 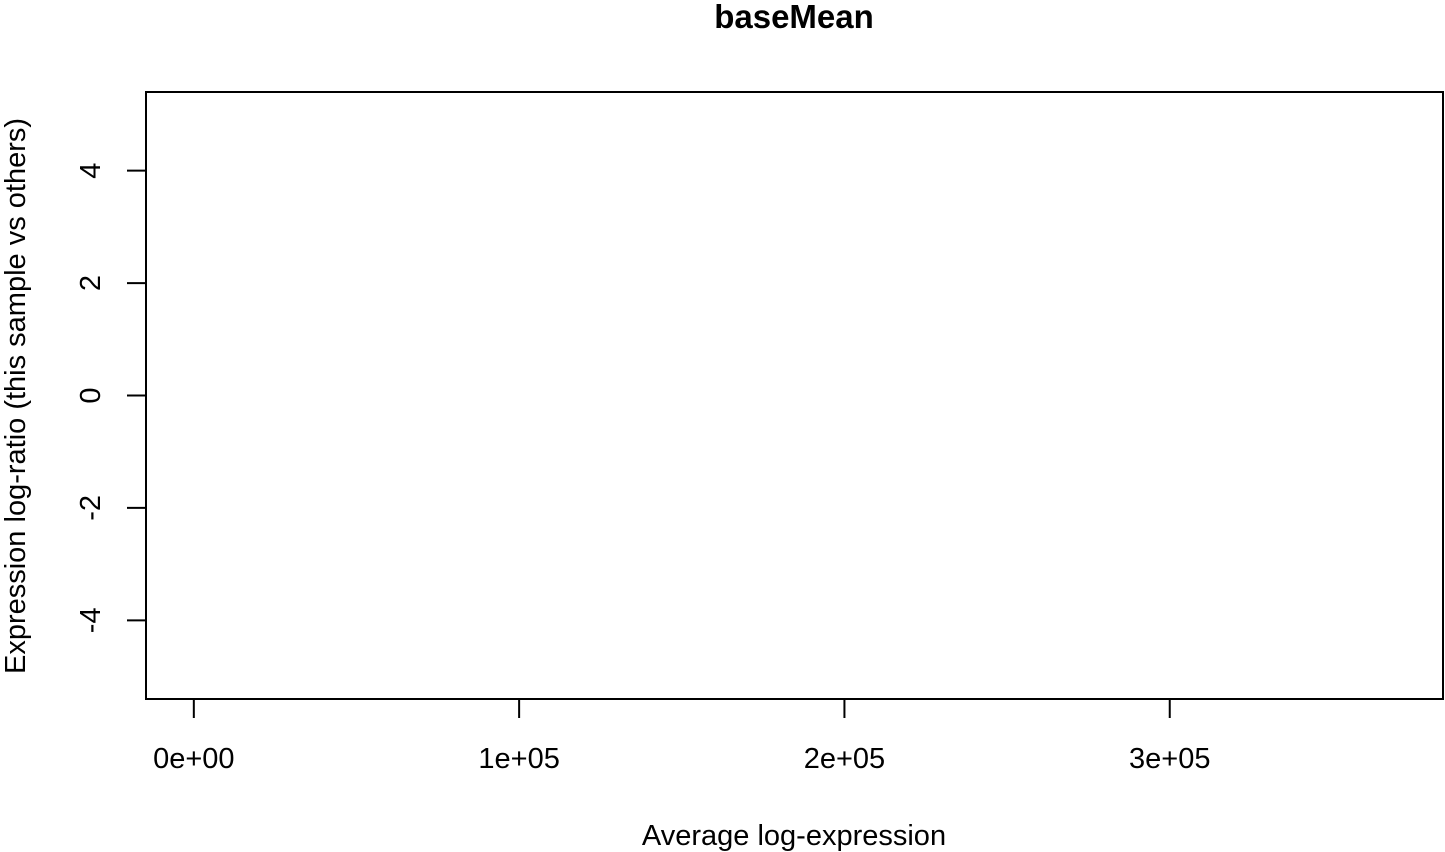 I want to click on y-tick-label: 0, so click(x=91, y=395).